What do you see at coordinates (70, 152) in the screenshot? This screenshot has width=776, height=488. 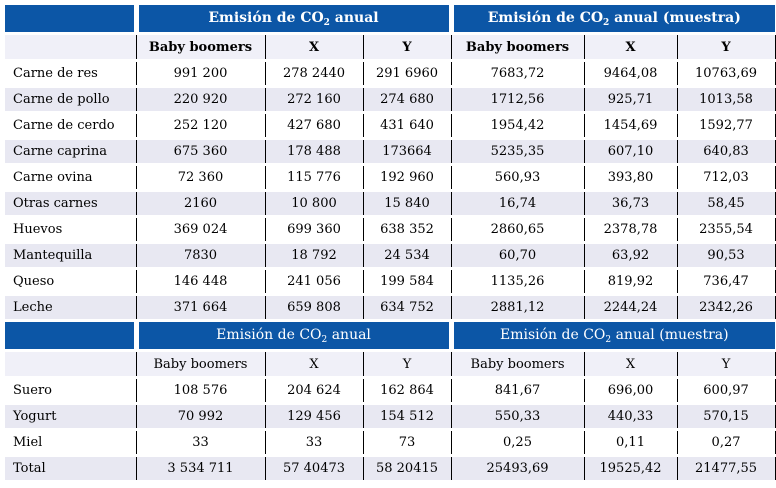 I see `row-label: Carne caprina` at bounding box center [70, 152].